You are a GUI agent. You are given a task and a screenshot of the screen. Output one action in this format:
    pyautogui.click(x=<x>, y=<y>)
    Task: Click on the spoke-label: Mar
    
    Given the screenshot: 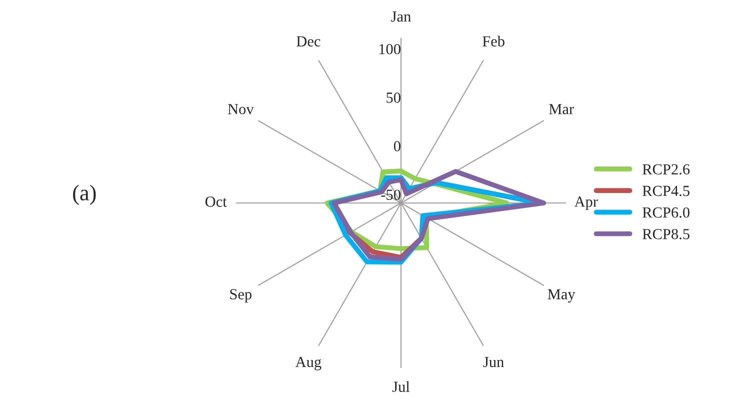 What is the action you would take?
    pyautogui.click(x=561, y=109)
    